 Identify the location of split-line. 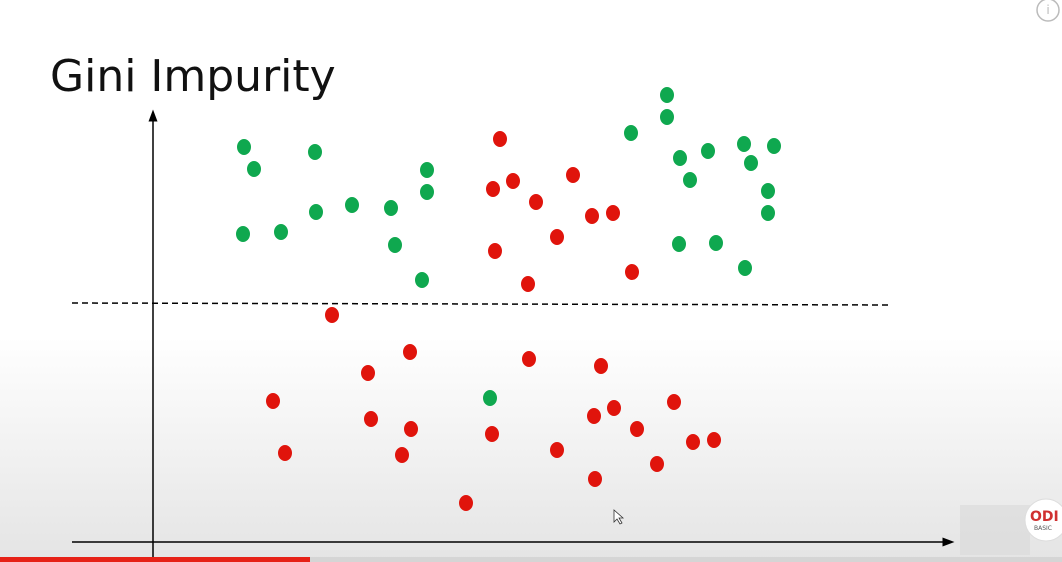
(481, 304).